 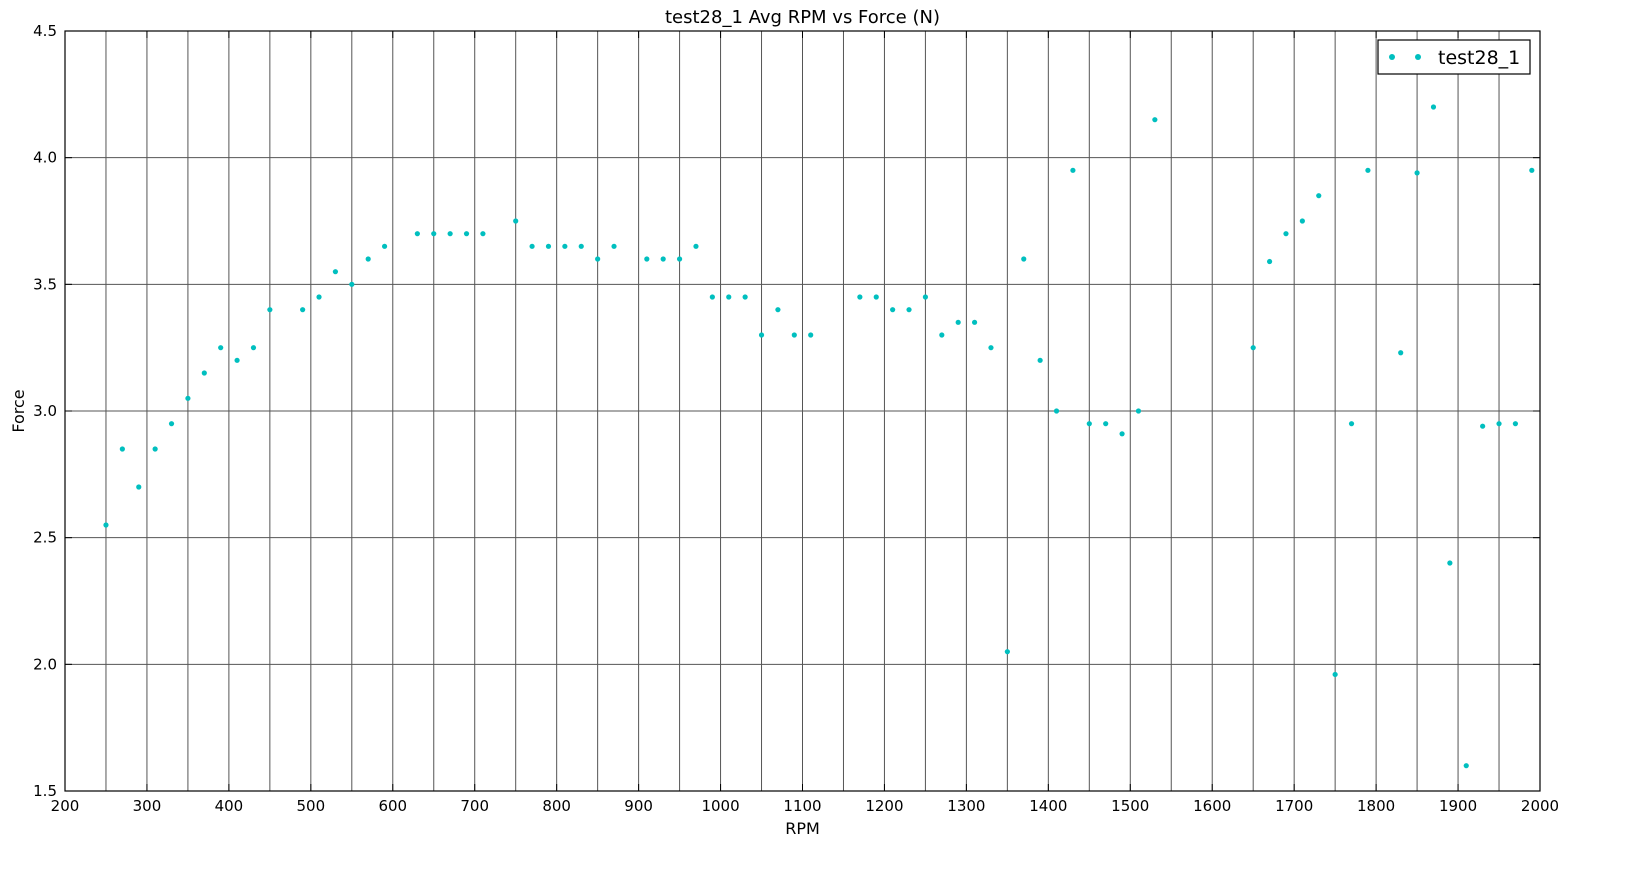 I want to click on x-tick-label: 400, so click(x=229, y=806).